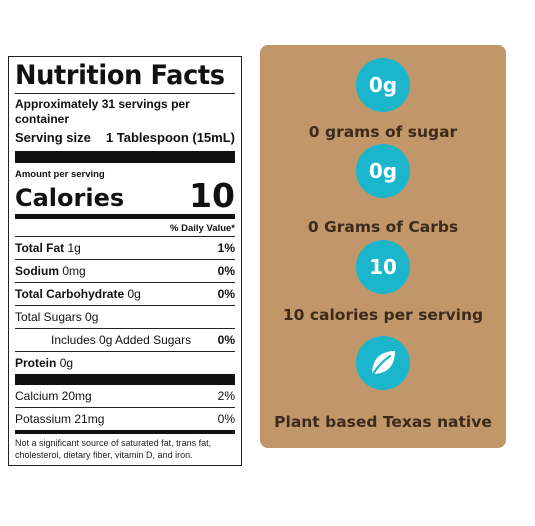 The image size is (535, 526). What do you see at coordinates (70, 198) in the screenshot?
I see `calories-label: Calories` at bounding box center [70, 198].